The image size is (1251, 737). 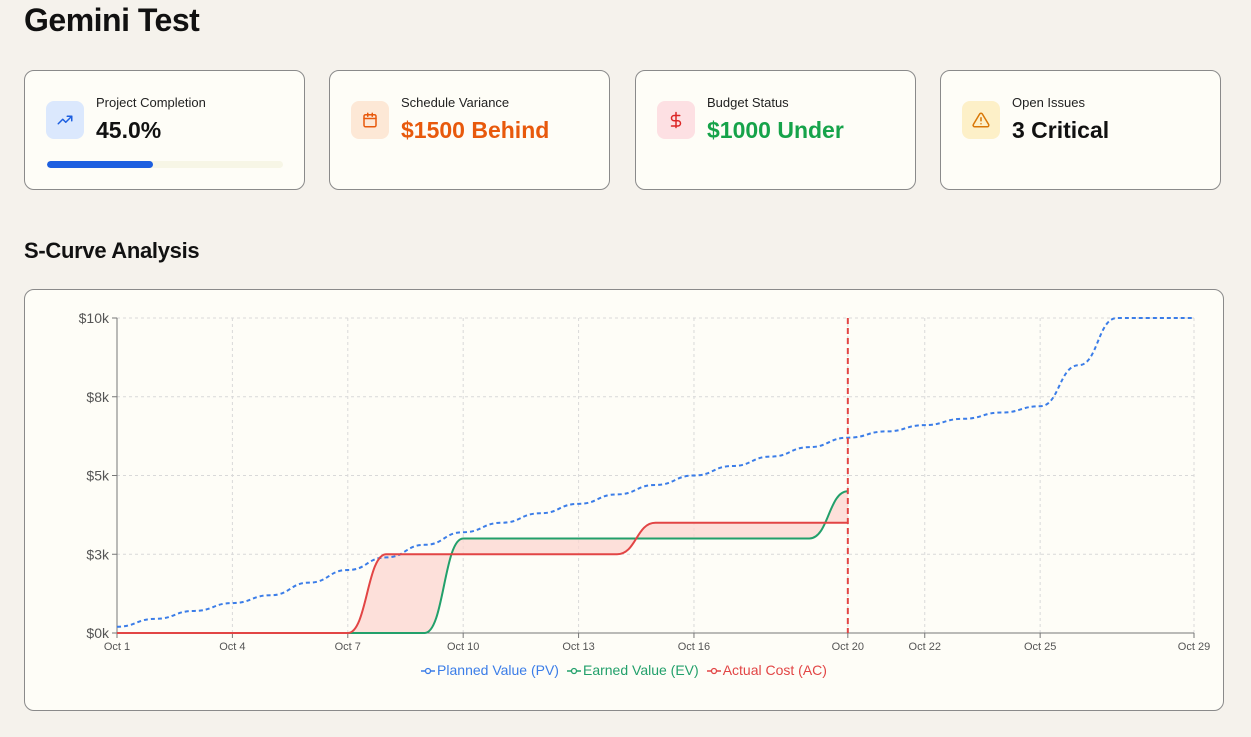 What do you see at coordinates (694, 645) in the screenshot?
I see `x-tick-label: Oct 16` at bounding box center [694, 645].